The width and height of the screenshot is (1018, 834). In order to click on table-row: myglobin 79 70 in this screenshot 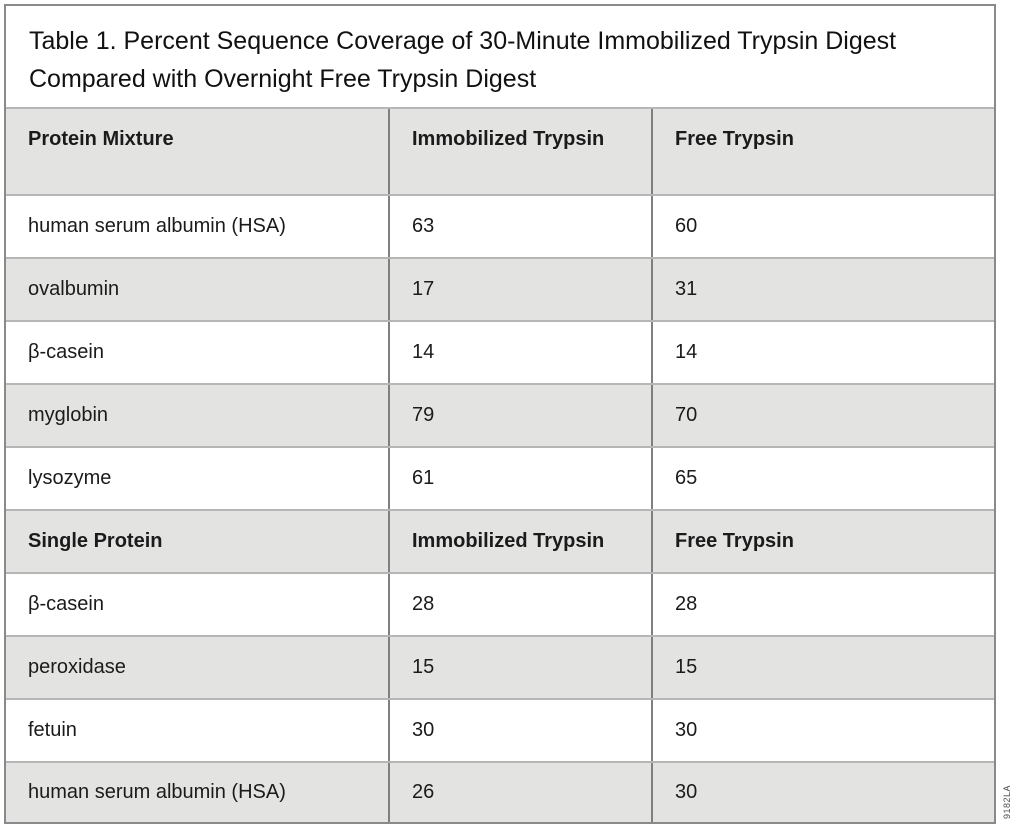, I will do `click(500, 415)`.